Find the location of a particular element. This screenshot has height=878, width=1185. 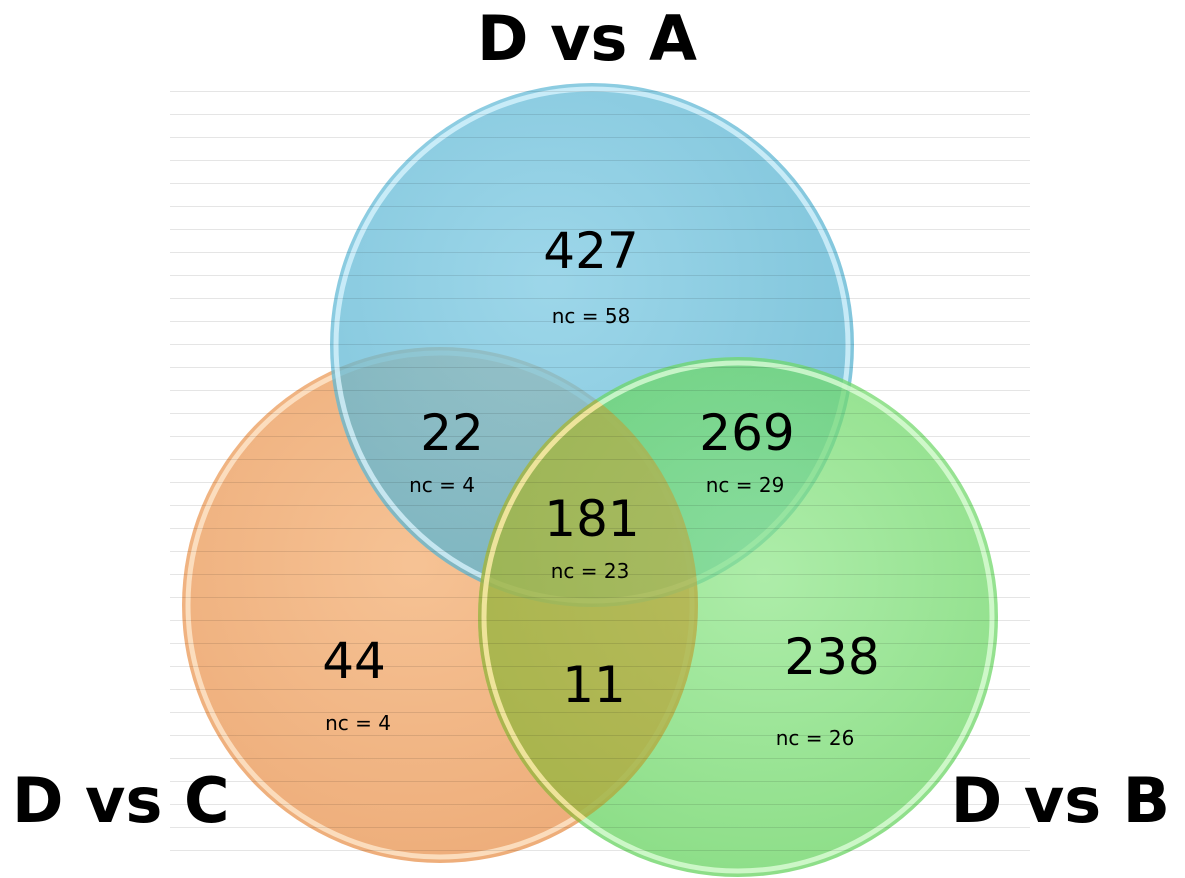

region-b-only-count: 238 is located at coordinates (831, 657).